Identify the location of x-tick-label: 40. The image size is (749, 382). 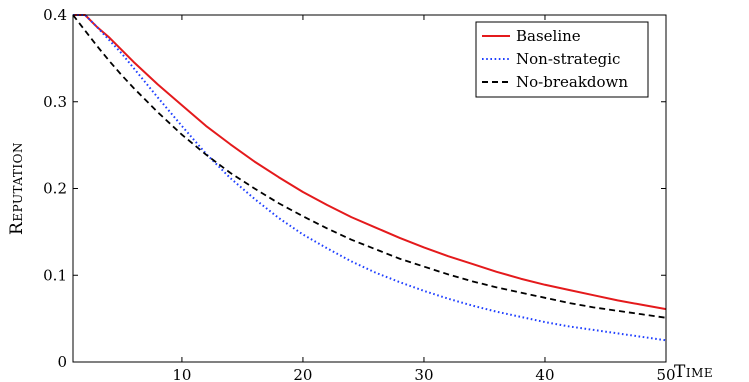
(544, 374).